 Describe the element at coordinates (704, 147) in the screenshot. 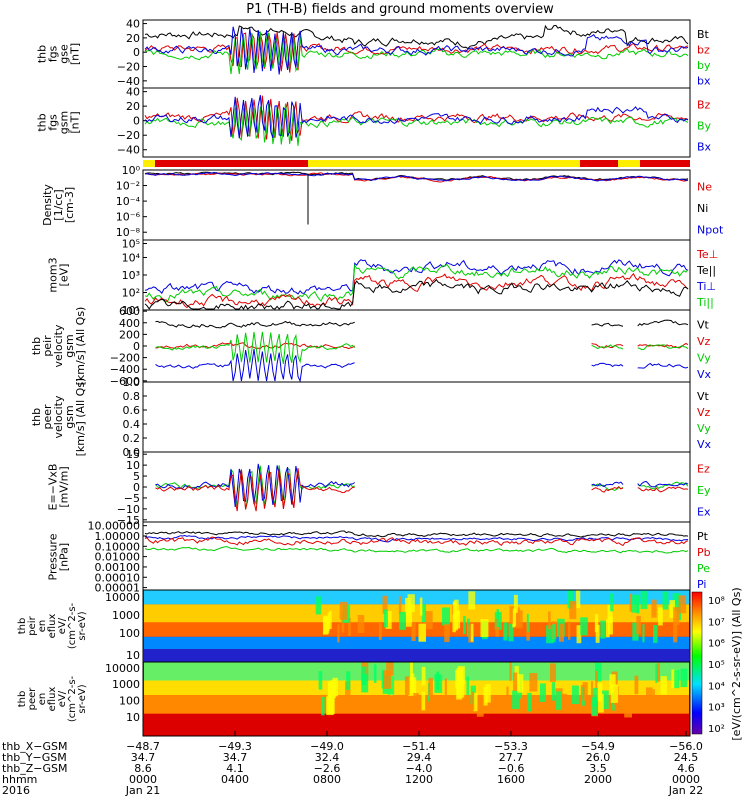

I see `legend-Bx: Bx` at that location.